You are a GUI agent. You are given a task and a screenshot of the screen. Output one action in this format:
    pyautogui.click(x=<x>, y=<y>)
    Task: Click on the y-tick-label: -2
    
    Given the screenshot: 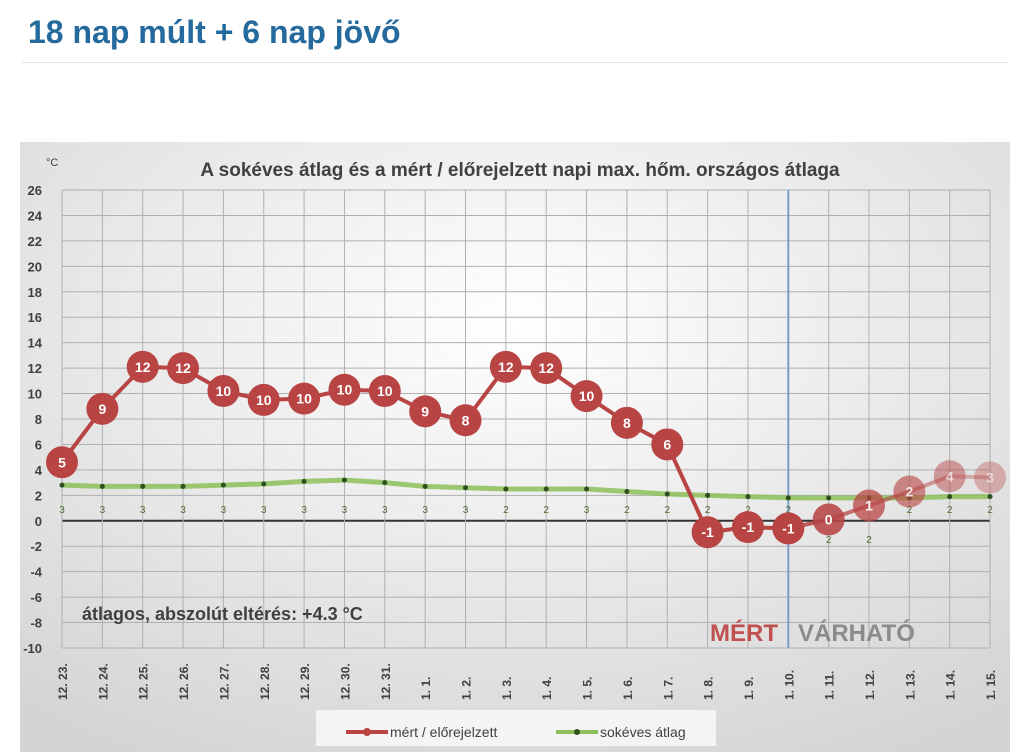 What is the action you would take?
    pyautogui.click(x=36, y=546)
    